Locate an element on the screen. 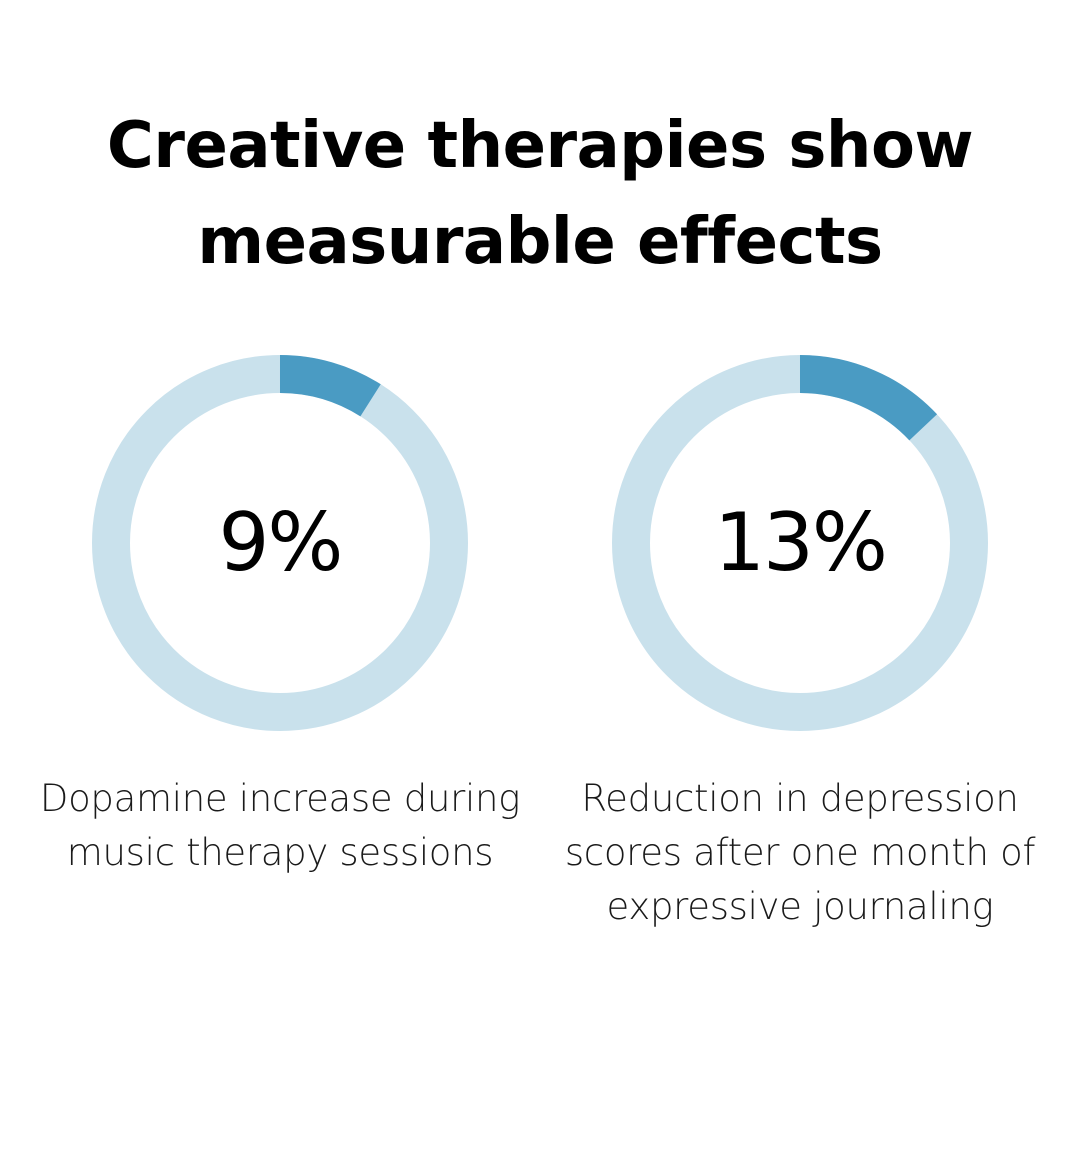 The width and height of the screenshot is (1080, 1164). caption-line: expressive journaling is located at coordinates (800, 906).